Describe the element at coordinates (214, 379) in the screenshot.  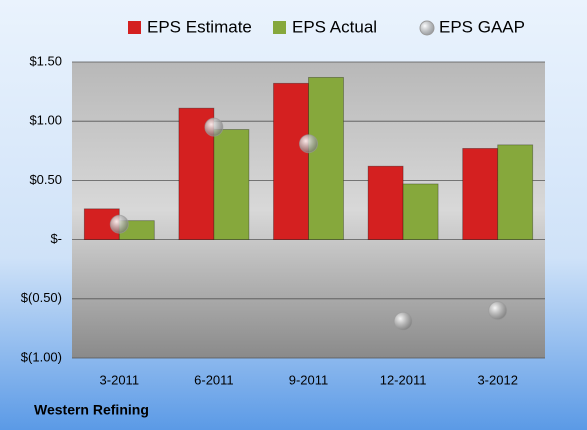
I see `x-tick-label: 6-2011` at that location.